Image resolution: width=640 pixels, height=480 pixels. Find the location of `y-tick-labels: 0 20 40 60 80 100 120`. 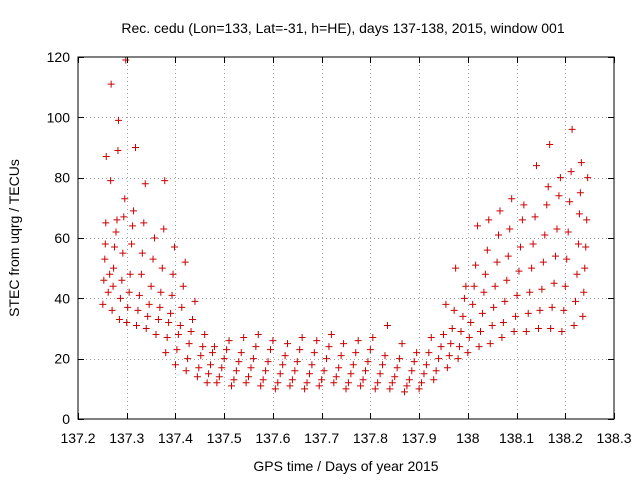

y-tick-labels: 0 20 40 60 80 100 120 is located at coordinates (59, 238).